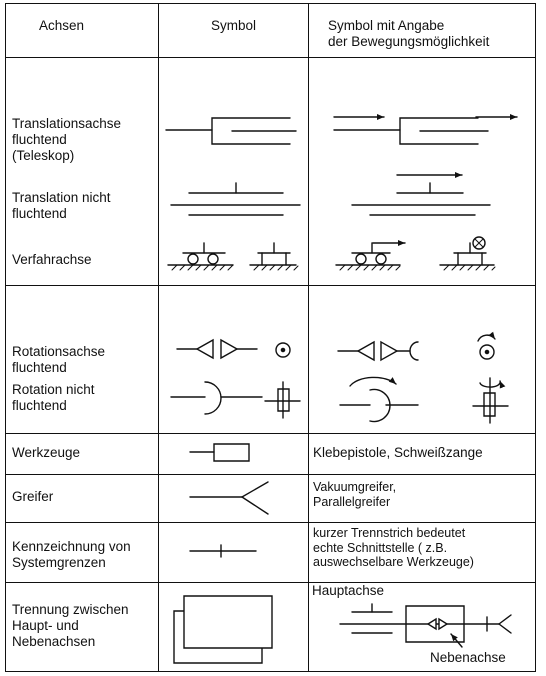 Image resolution: width=546 pixels, height=676 pixels. What do you see at coordinates (235, 400) in the screenshot?
I see `rotation-non-aligned-symbol` at bounding box center [235, 400].